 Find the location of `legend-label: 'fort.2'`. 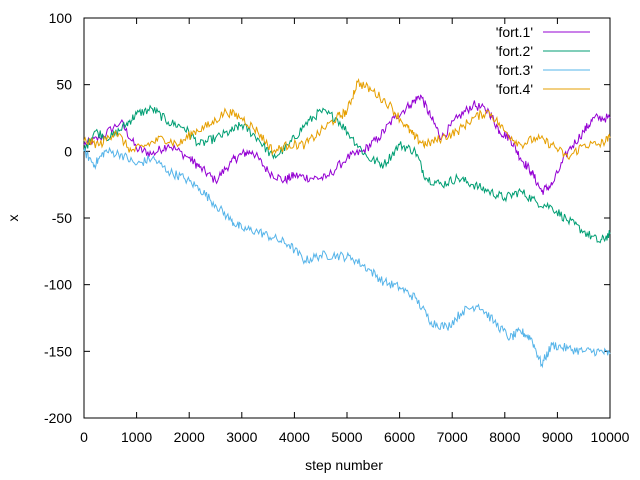

legend-label: 'fort.2' is located at coordinates (514, 51).